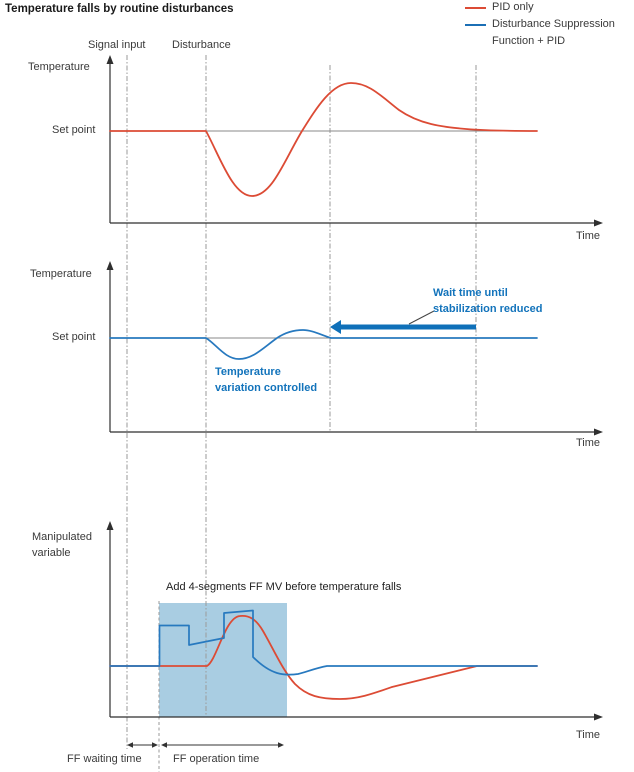  Describe the element at coordinates (598, 432) in the screenshot. I see `middle-x-axis-arrowhead` at that location.